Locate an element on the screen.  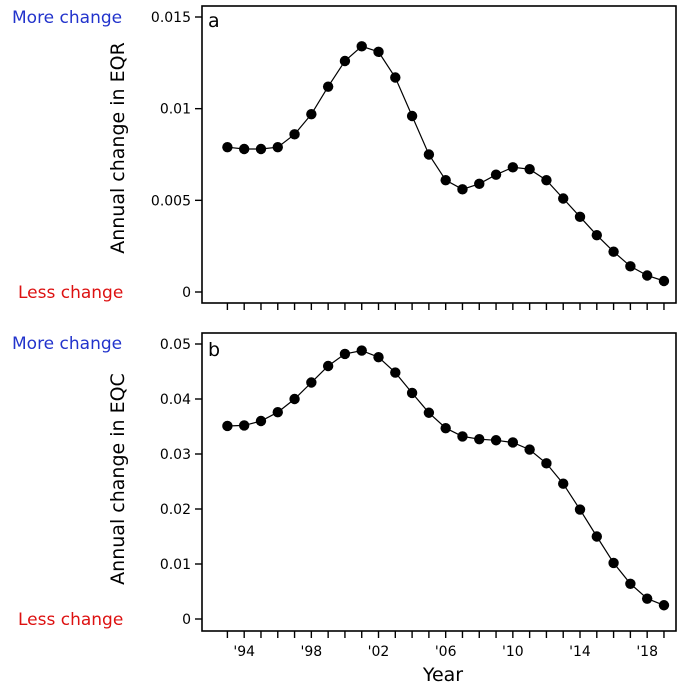
y-tick-label: 0.005 is located at coordinates (171, 201).